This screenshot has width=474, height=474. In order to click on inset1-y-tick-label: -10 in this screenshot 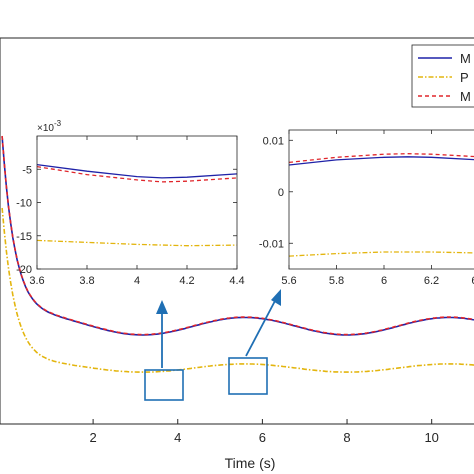, I will do `click(24, 204)`.